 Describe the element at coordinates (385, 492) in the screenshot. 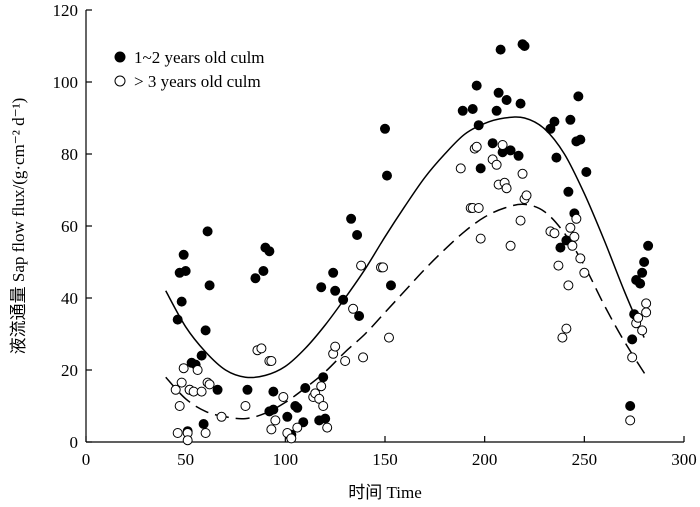

I see `x-axis-title: 时间 Time` at that location.